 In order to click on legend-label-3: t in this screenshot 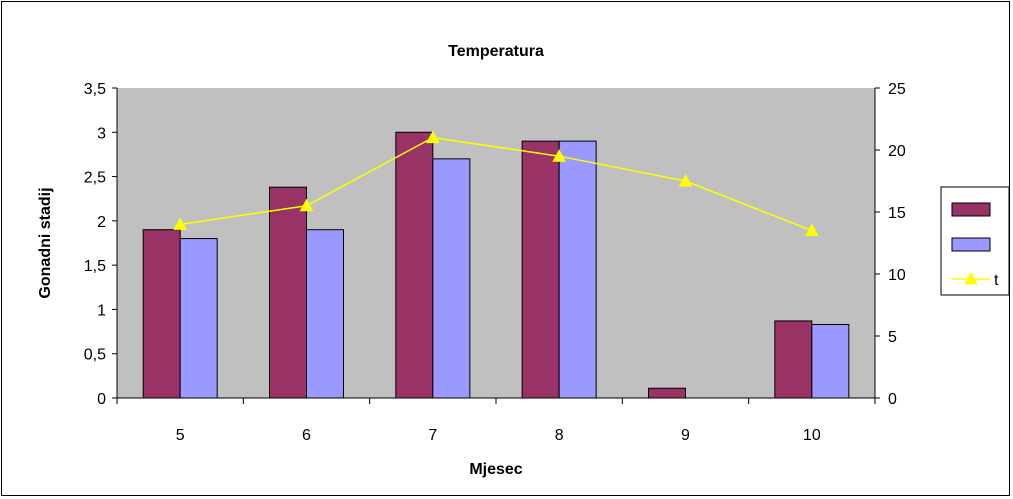, I will do `click(996, 280)`.